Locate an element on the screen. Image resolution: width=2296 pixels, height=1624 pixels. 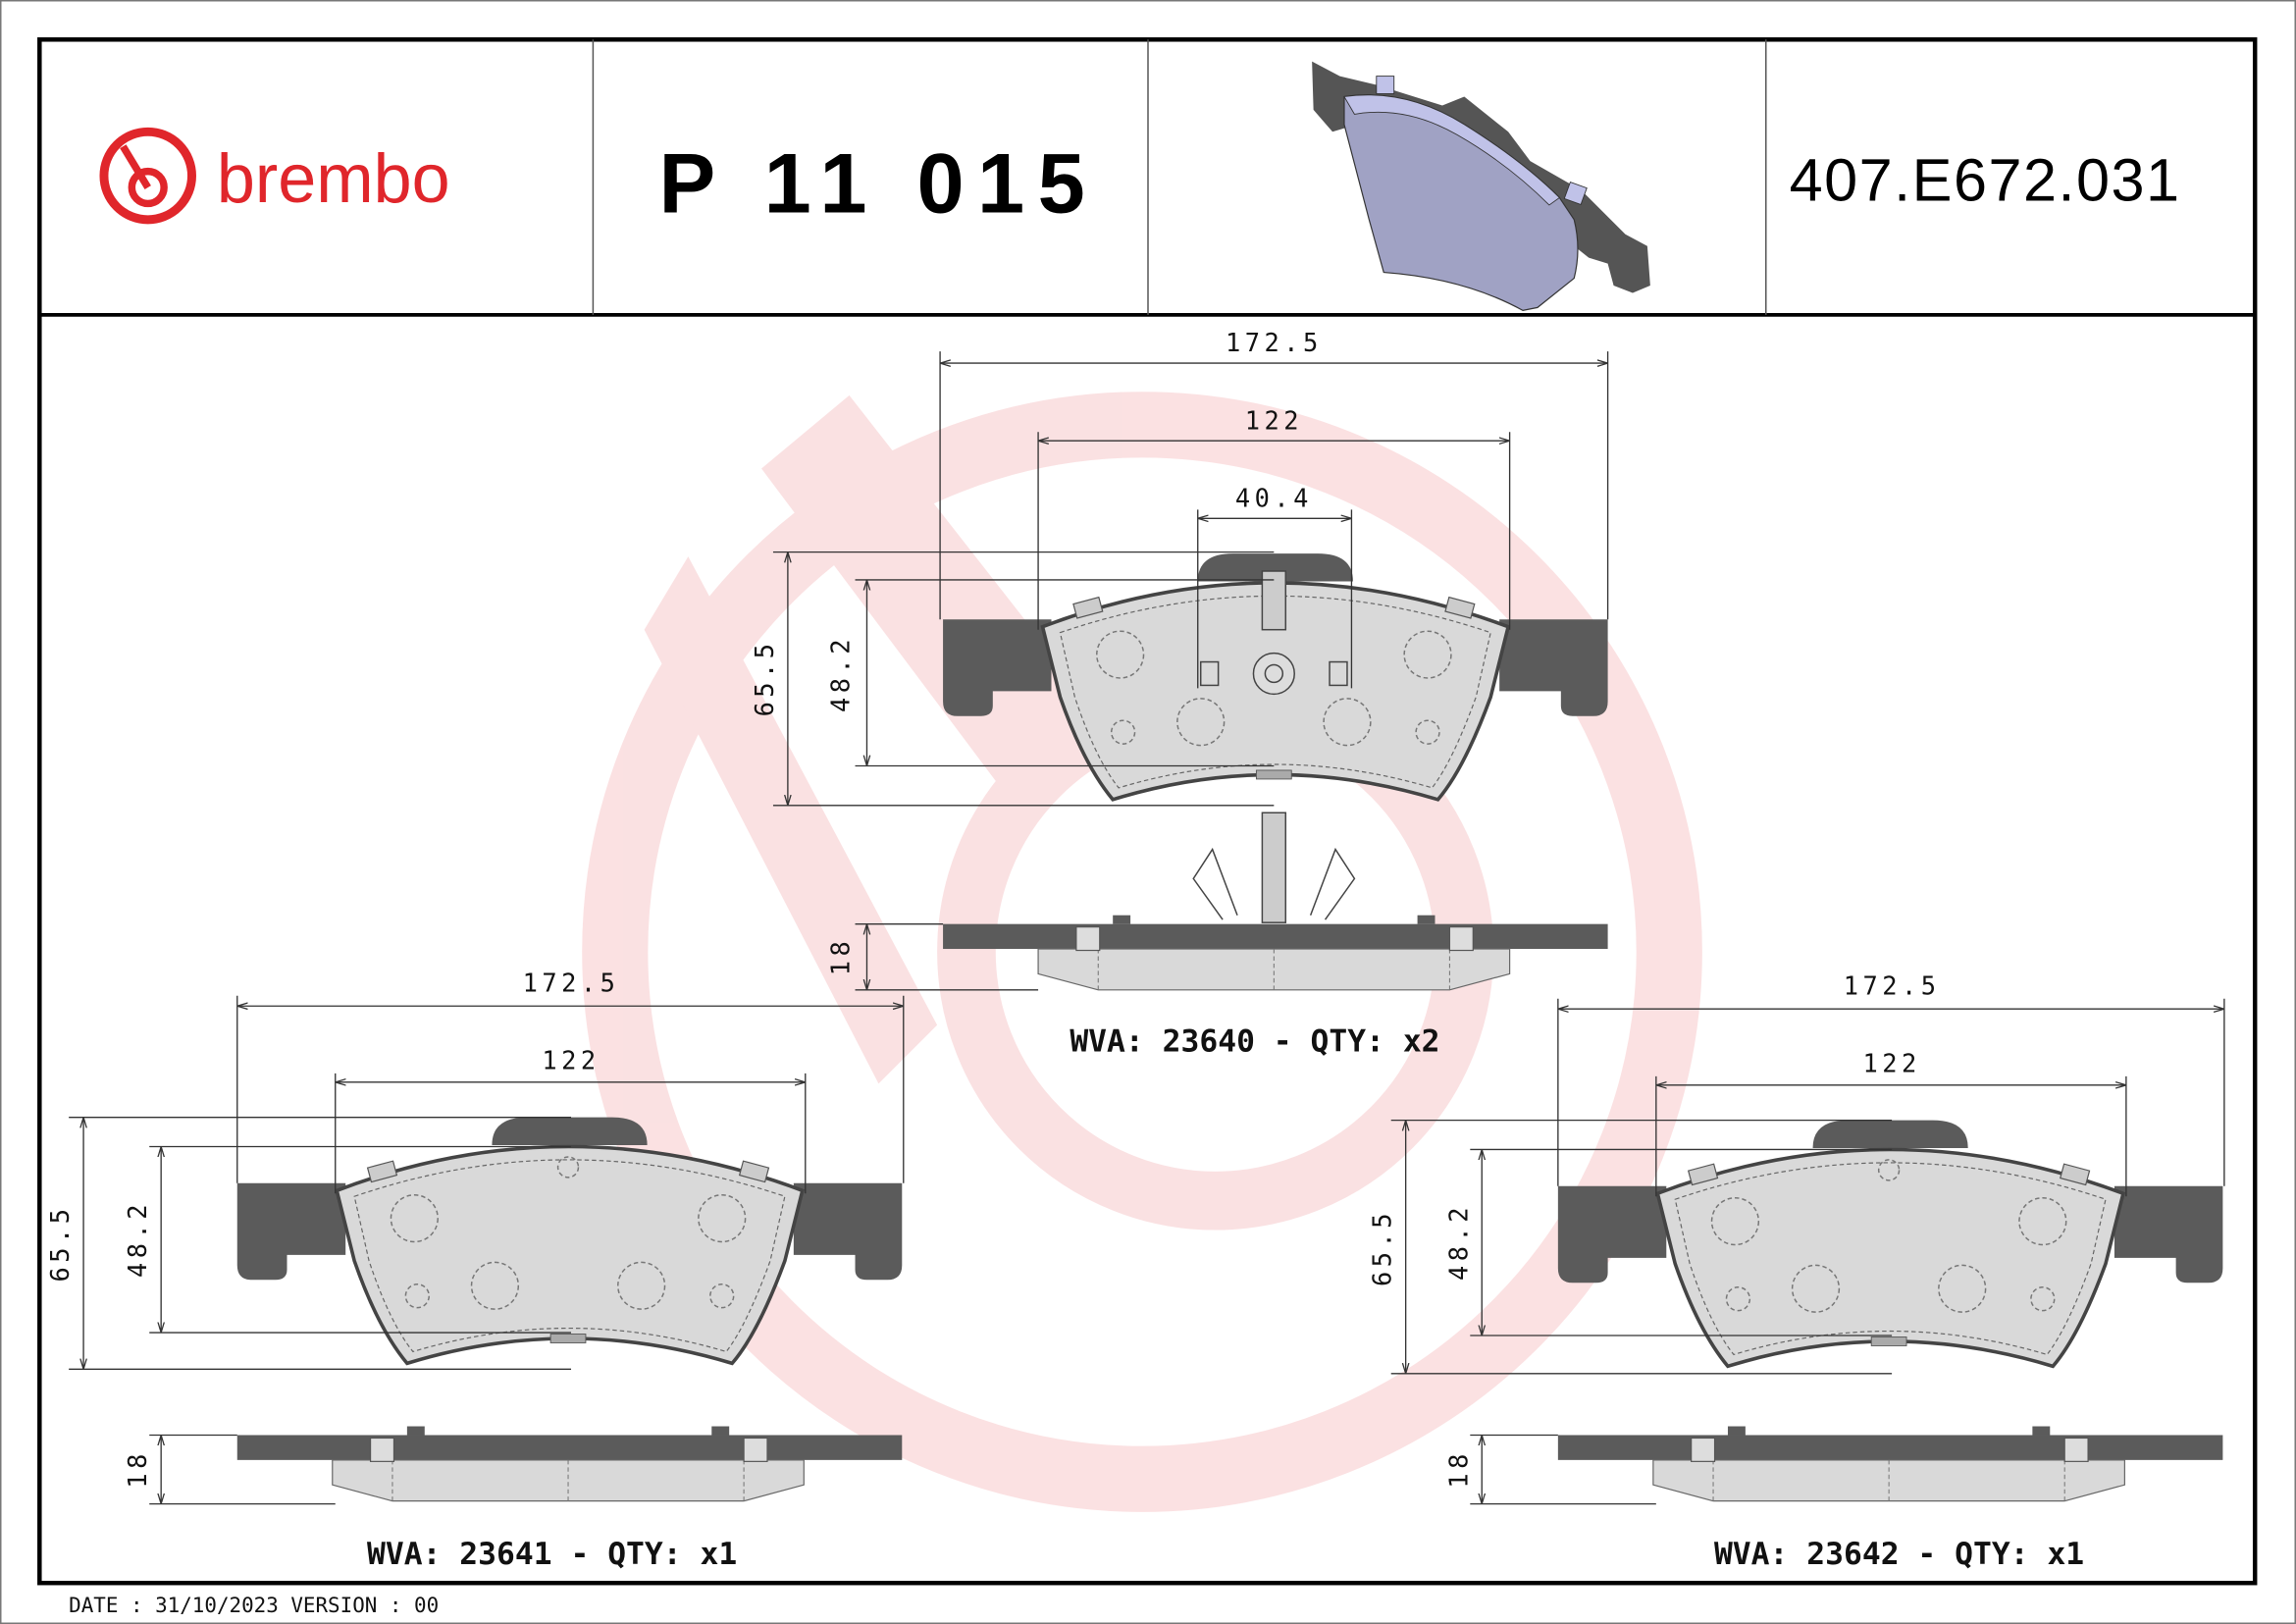
wva-caption: WVA: 23640 - QTY: x2 is located at coordinates (1254, 1041).